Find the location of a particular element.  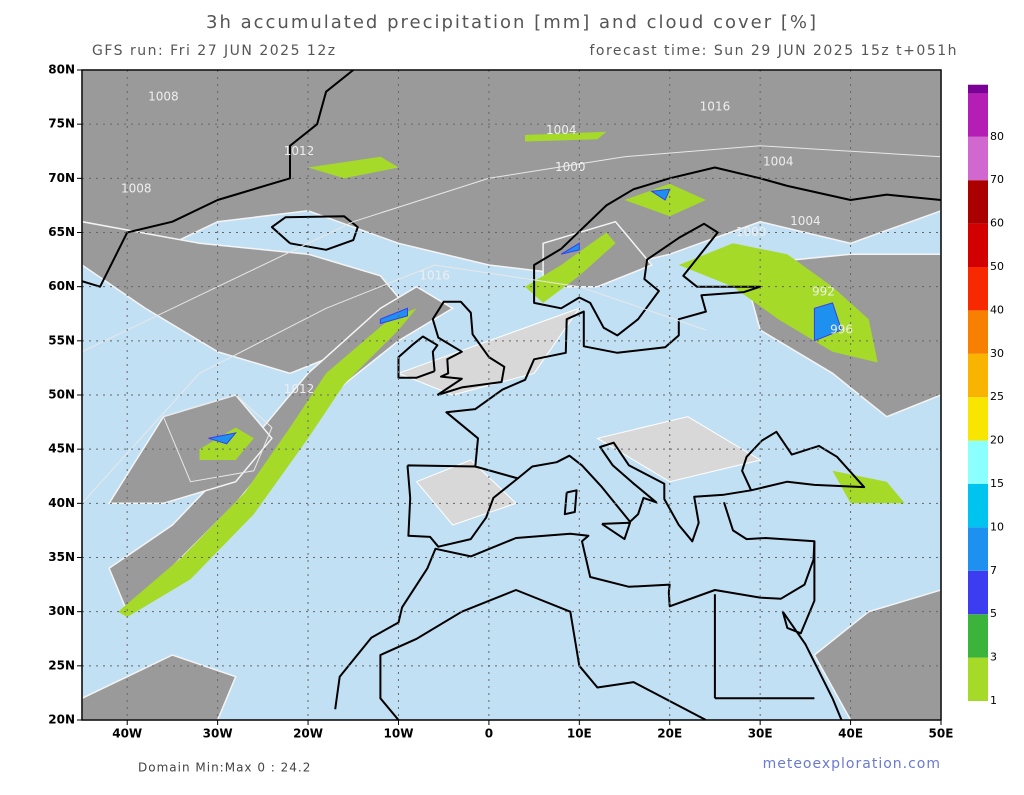

colorbar-label: 60 is located at coordinates (997, 223).